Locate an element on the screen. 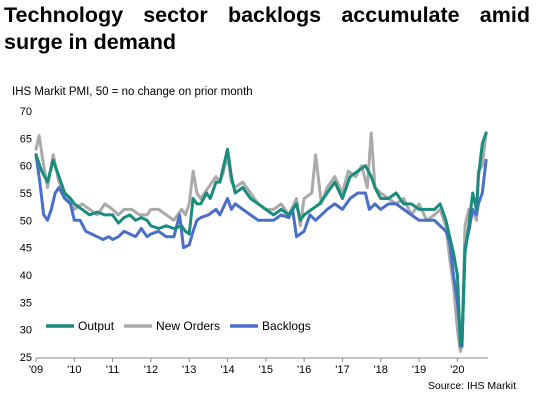 Image resolution: width=536 pixels, height=401 pixels. y-tick-label: 40 is located at coordinates (26, 276).